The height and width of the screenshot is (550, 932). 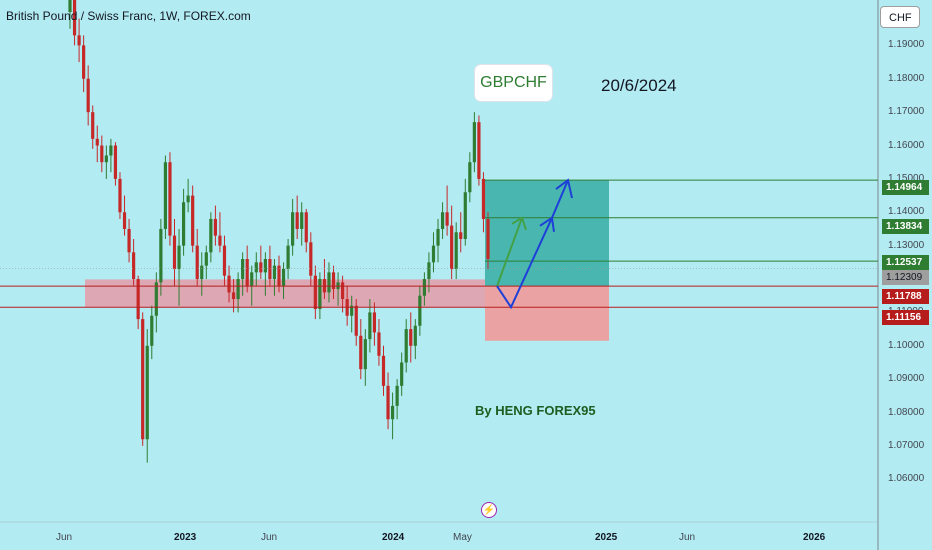 I want to click on time-tick-label: 2026, so click(x=814, y=537).